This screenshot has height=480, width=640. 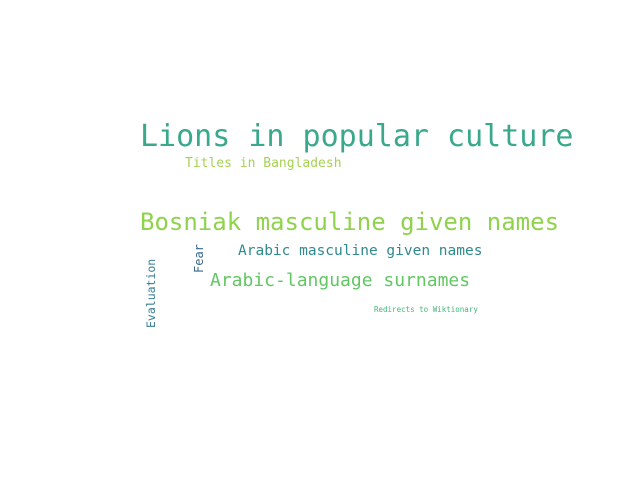 What do you see at coordinates (263, 163) in the screenshot?
I see `word-titles-in-bangladesh: Titles in Bangladesh` at bounding box center [263, 163].